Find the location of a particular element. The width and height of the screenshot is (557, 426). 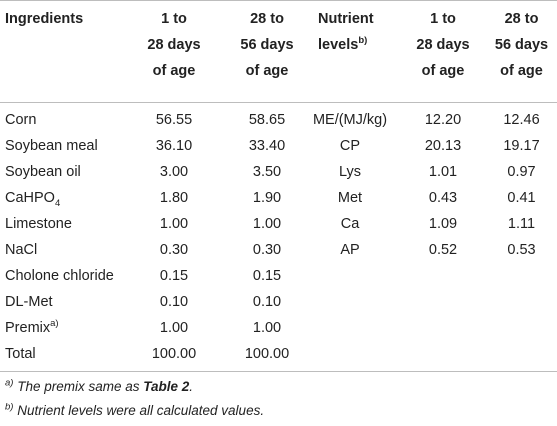

nutrient-value-1-28: 1.01 is located at coordinates (443, 172).